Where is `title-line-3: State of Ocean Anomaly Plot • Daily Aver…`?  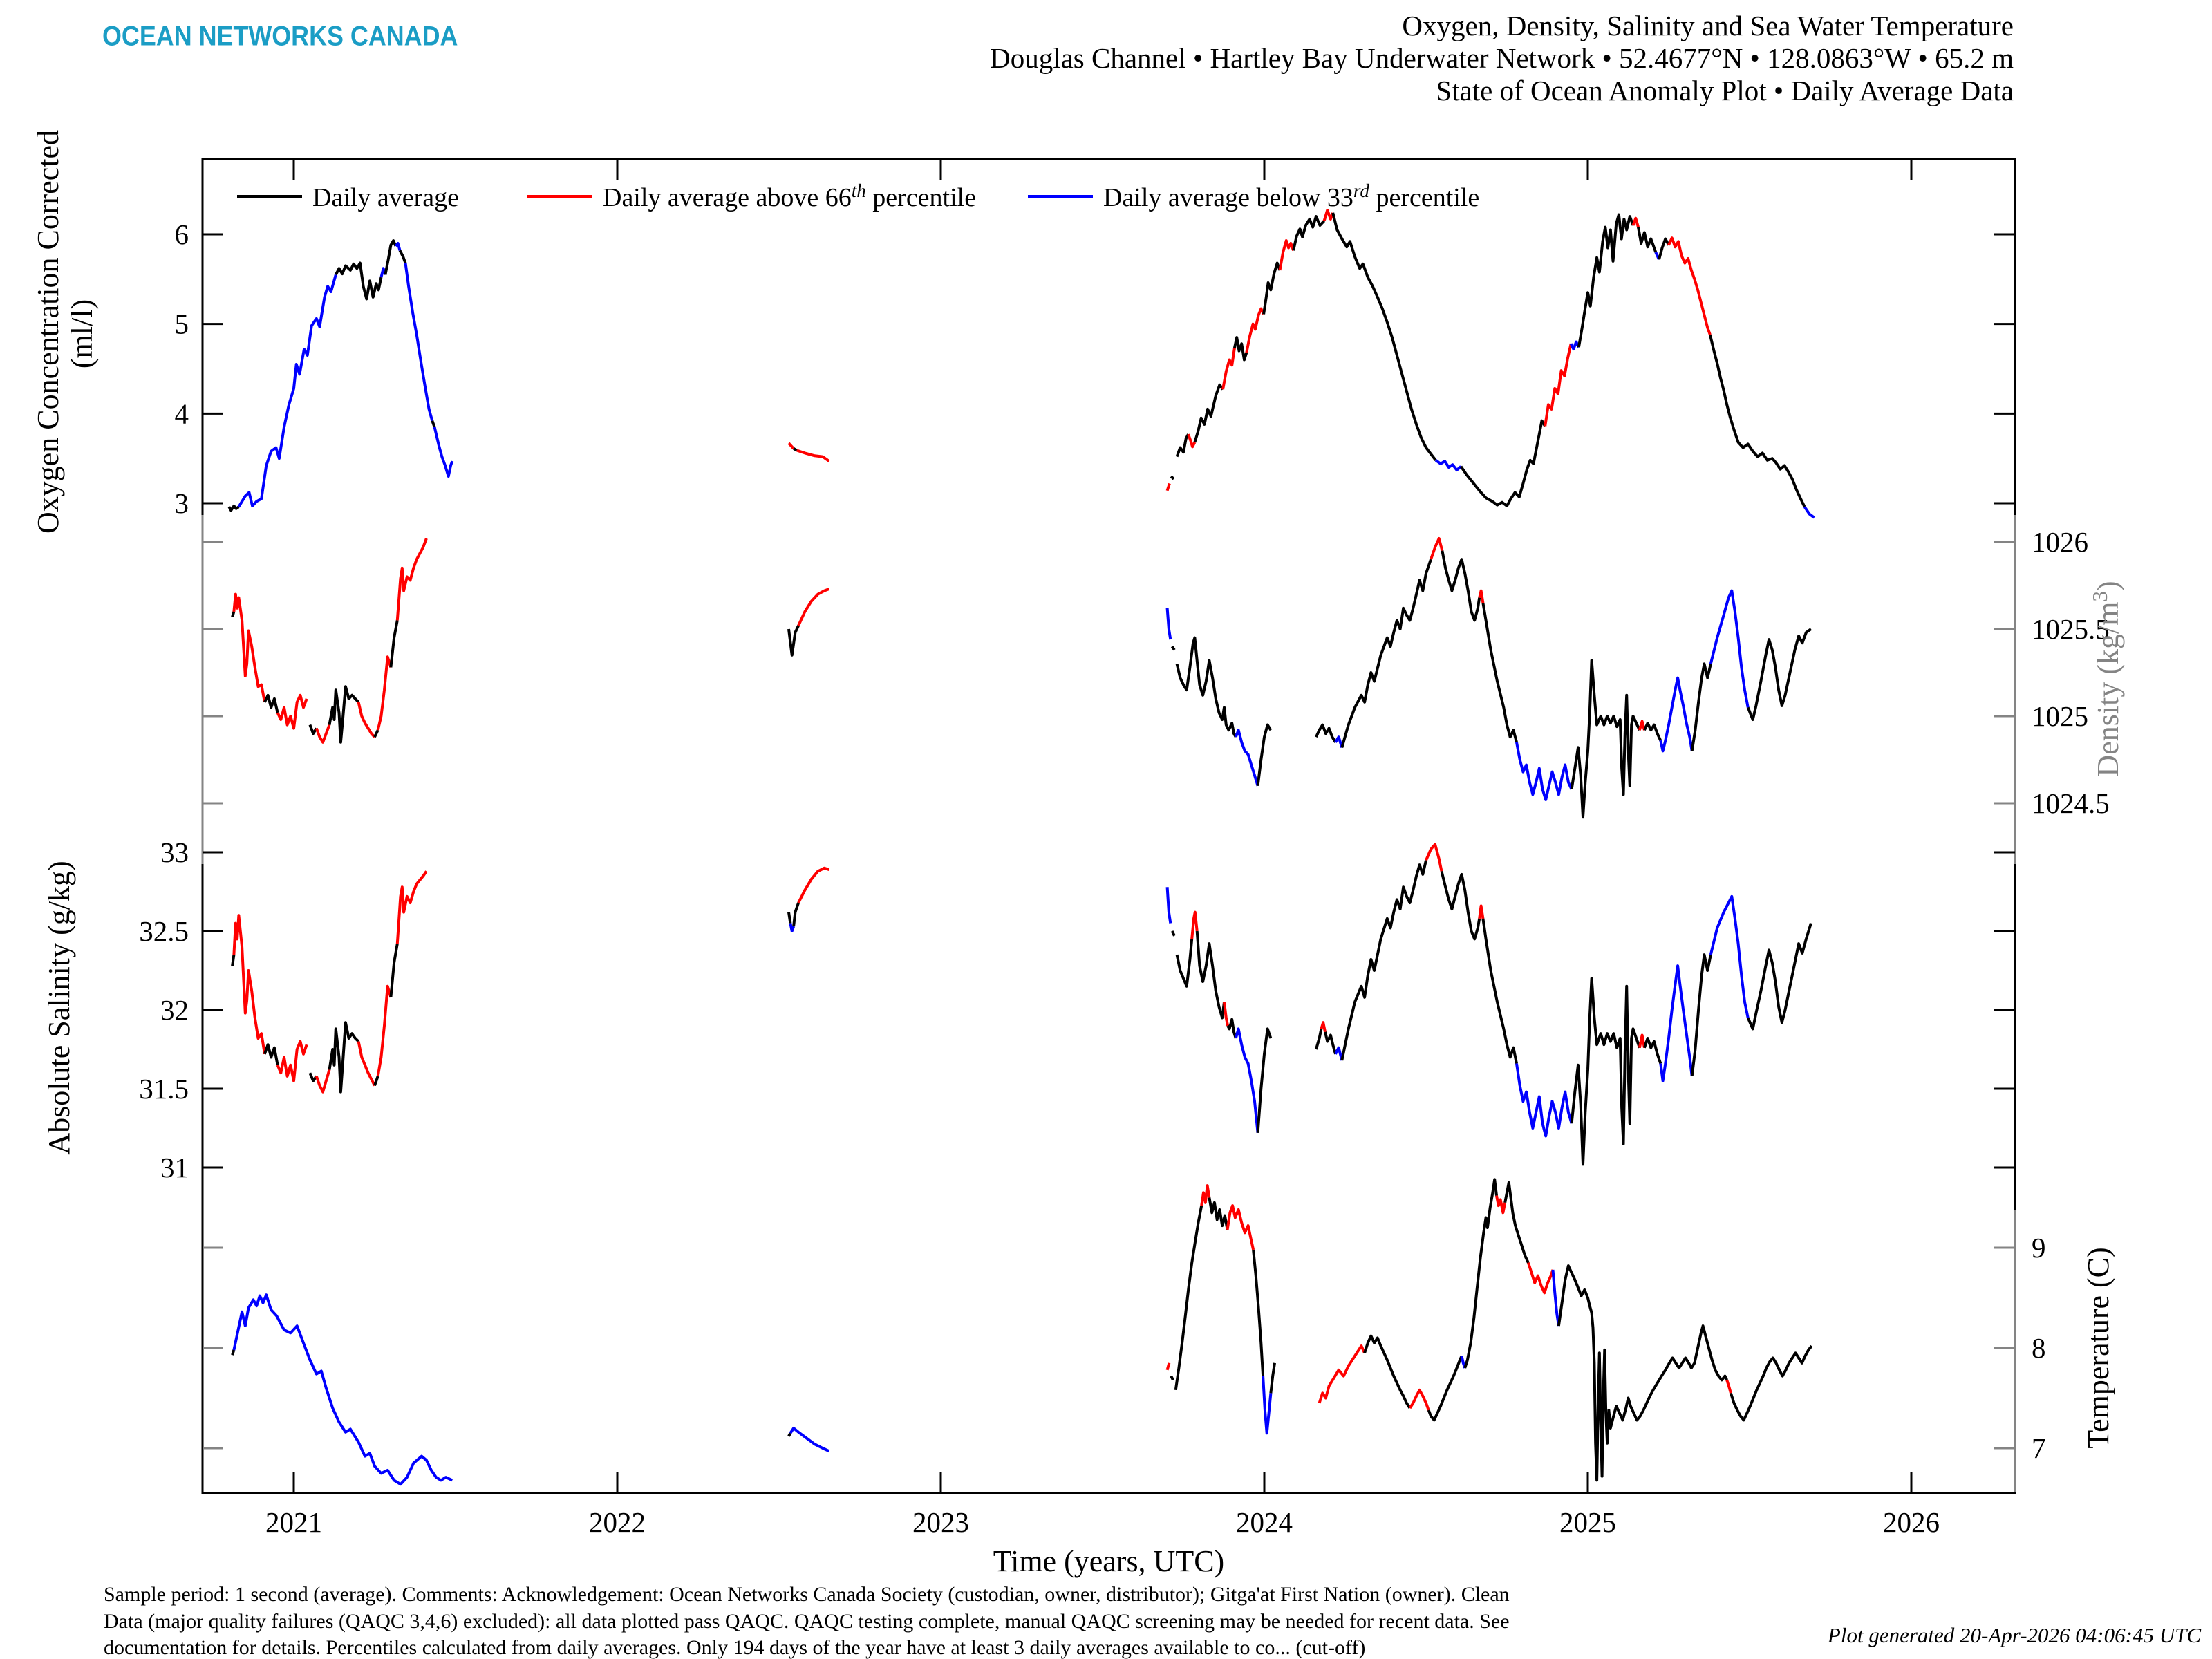
title-line-3: State of Ocean Anomaly Plot • Daily Aver… is located at coordinates (1725, 90).